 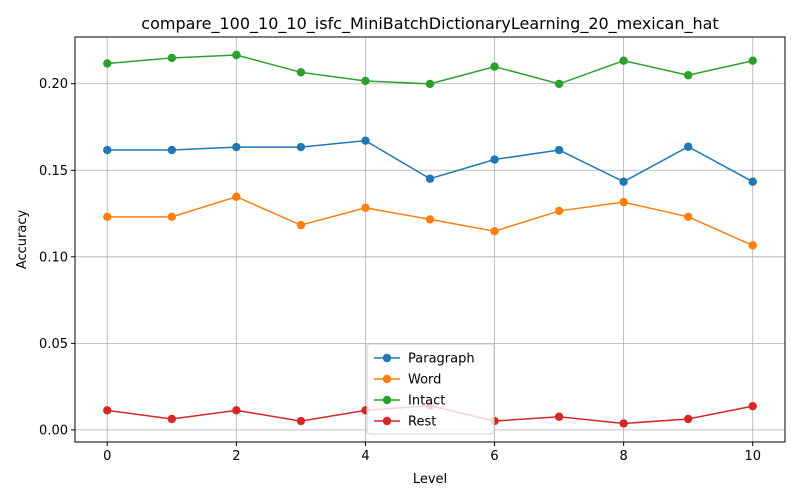 I want to click on x-tick-label: 6, so click(x=494, y=456).